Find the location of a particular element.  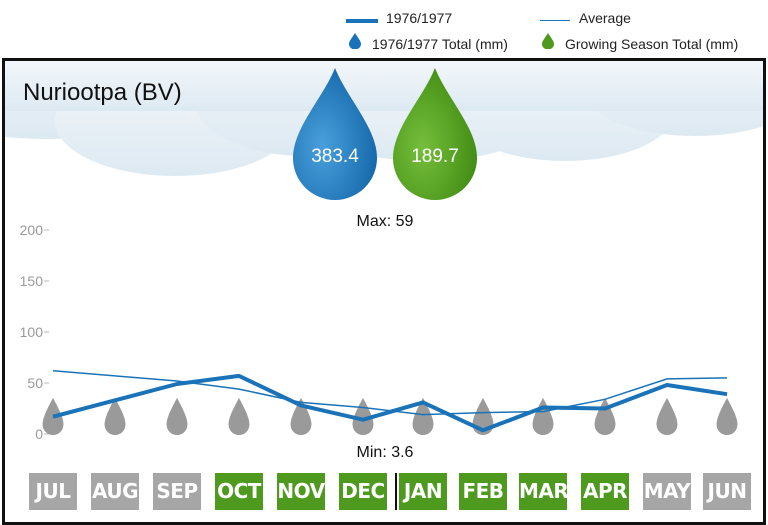

month-oct: OCT is located at coordinates (239, 491).